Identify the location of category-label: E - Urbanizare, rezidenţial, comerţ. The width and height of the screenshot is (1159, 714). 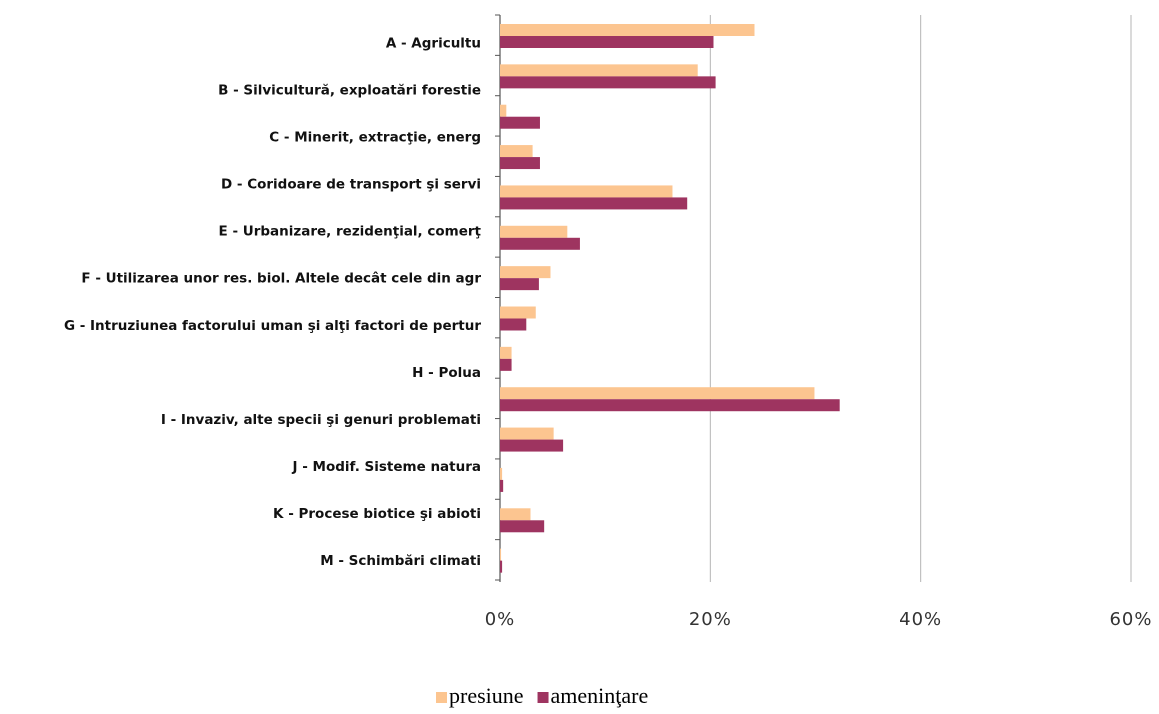
(350, 232).